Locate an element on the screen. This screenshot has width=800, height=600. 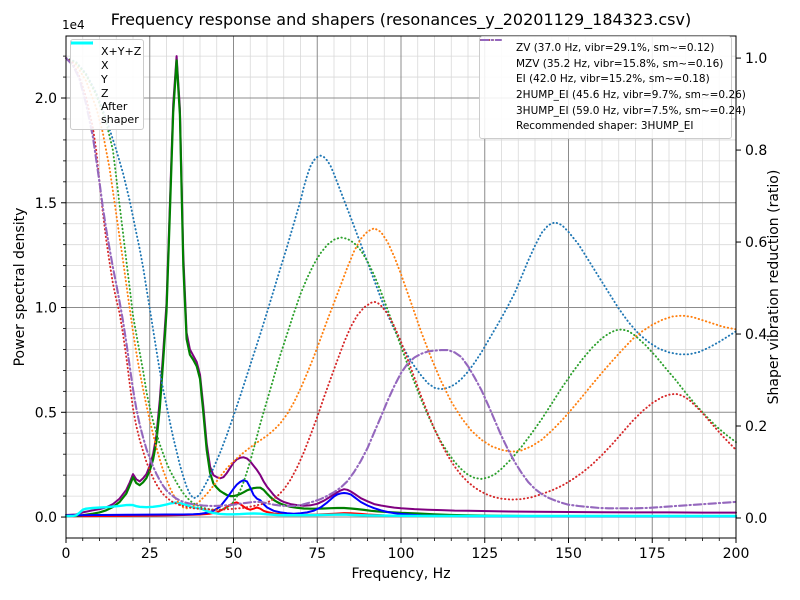
legend-item-label: X is located at coordinates (105, 65).